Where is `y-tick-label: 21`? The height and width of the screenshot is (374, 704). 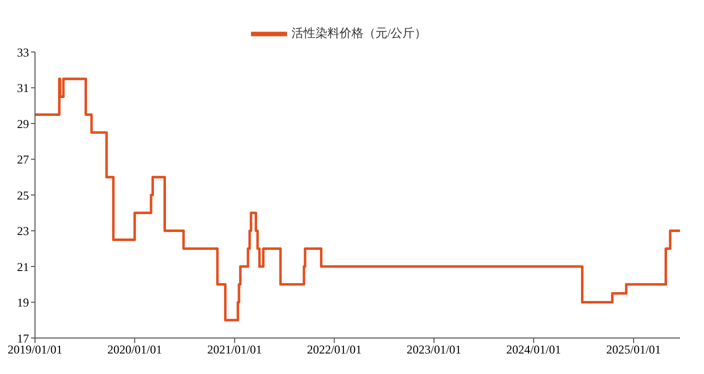
y-tick-label: 21 is located at coordinates (23, 267).